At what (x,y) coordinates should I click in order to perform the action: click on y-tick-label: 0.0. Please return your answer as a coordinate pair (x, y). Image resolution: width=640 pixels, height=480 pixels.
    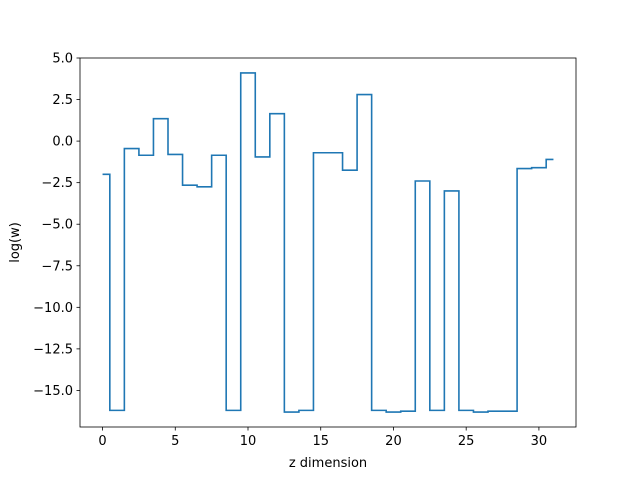
    Looking at the image, I should click on (62, 142).